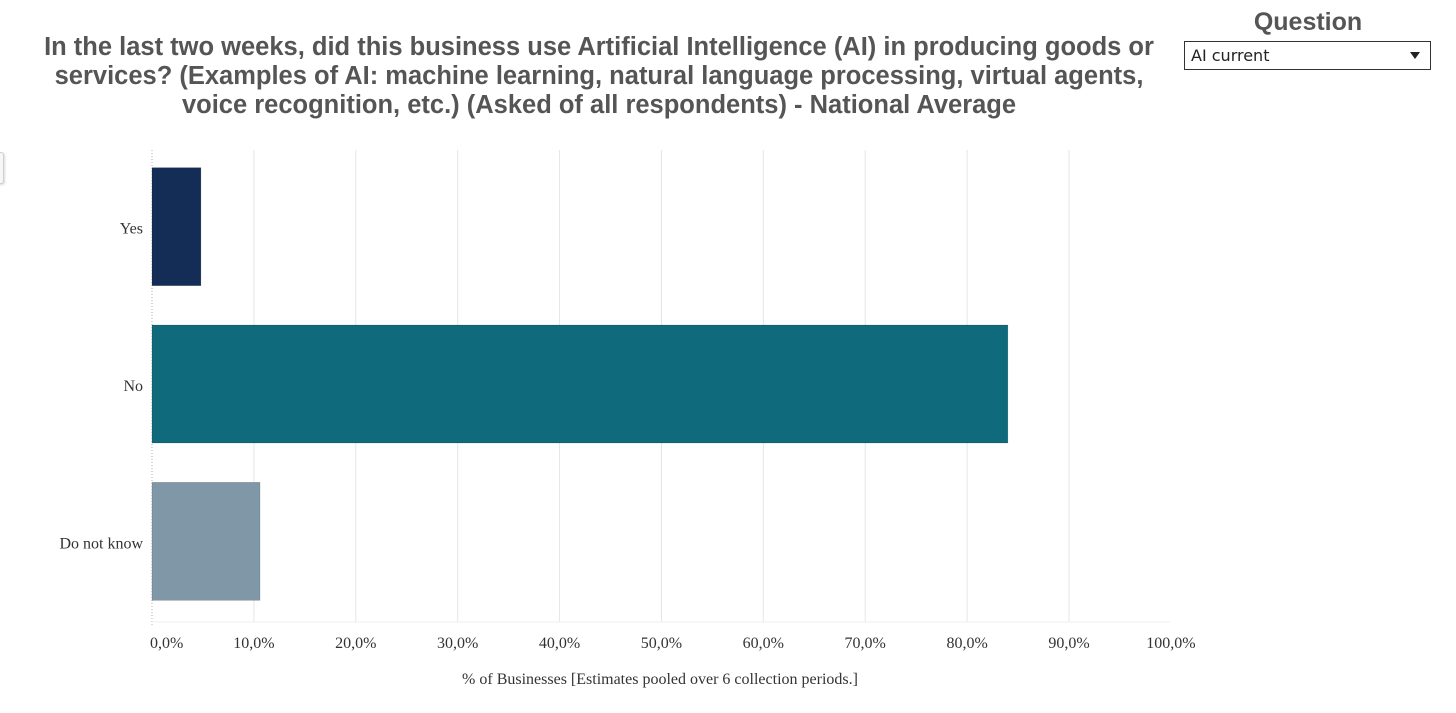 This screenshot has height=713, width=1456. What do you see at coordinates (865, 643) in the screenshot?
I see `x-tick-label: 70,0%` at bounding box center [865, 643].